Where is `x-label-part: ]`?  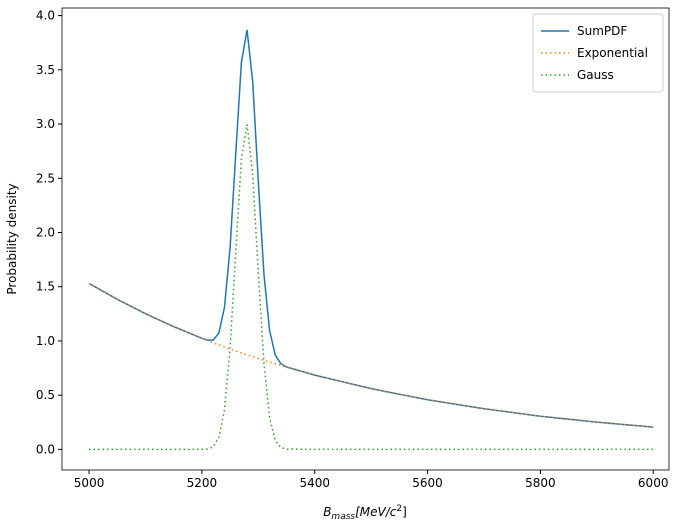
x-label-part: ] is located at coordinates (404, 512).